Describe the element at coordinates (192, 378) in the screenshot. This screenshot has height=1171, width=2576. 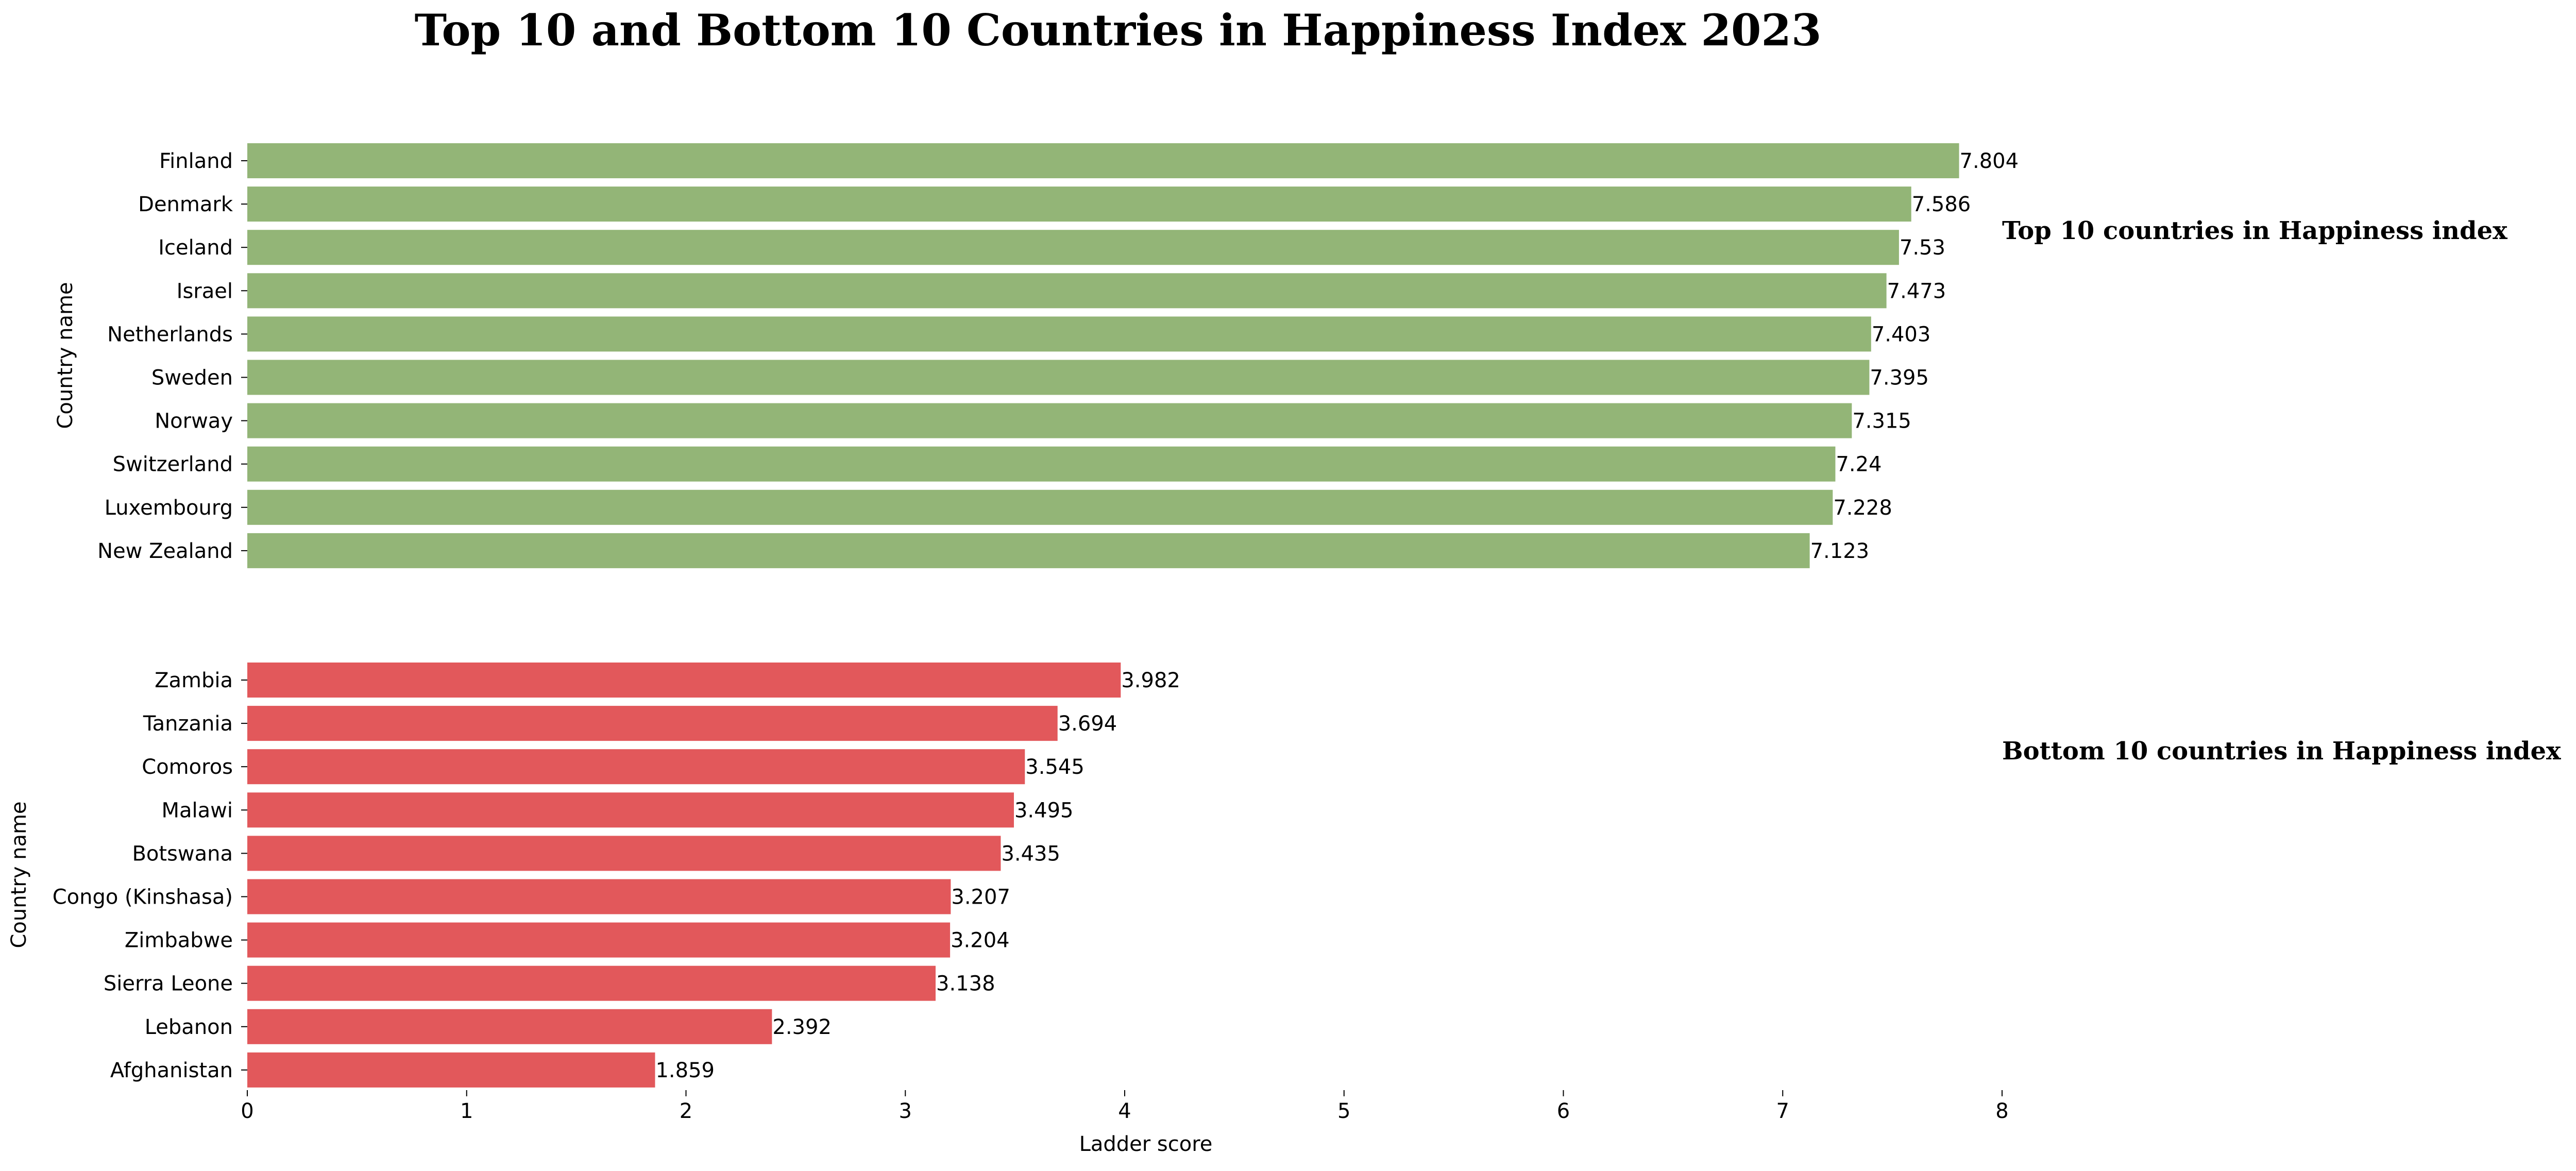
I see `y-tick-label: Sweden` at that location.